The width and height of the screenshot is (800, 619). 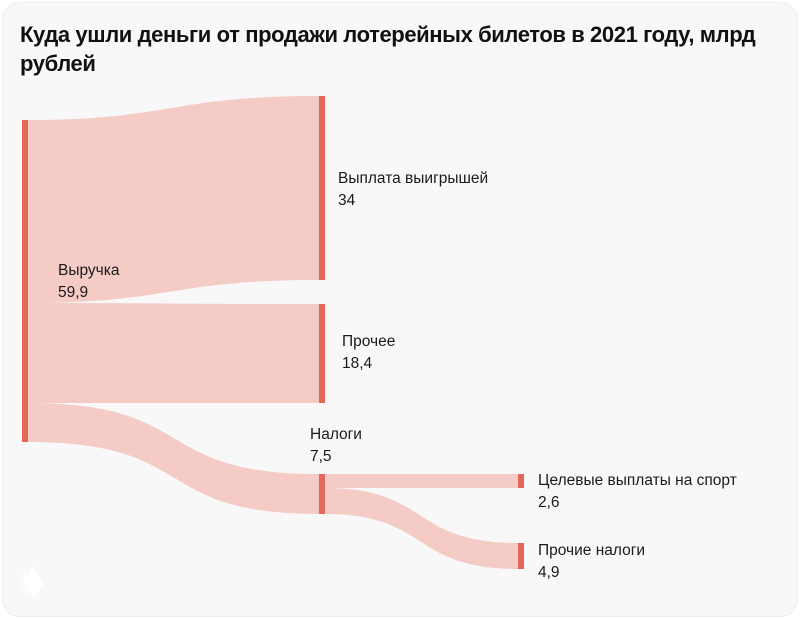 I want to click on link-revenue-taxes, so click(x=173, y=458).